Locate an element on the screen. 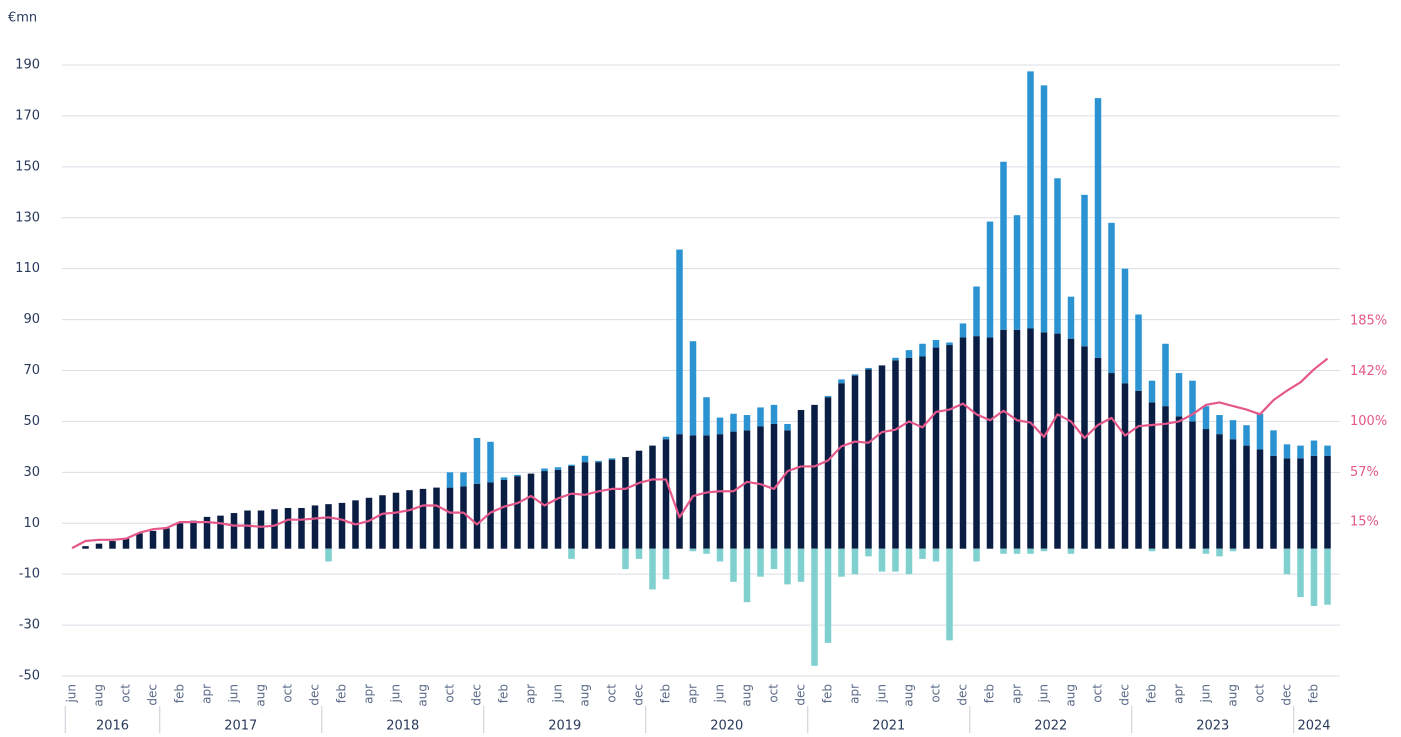 The height and width of the screenshot is (737, 1401). y-tick-label: -30 is located at coordinates (29, 625).